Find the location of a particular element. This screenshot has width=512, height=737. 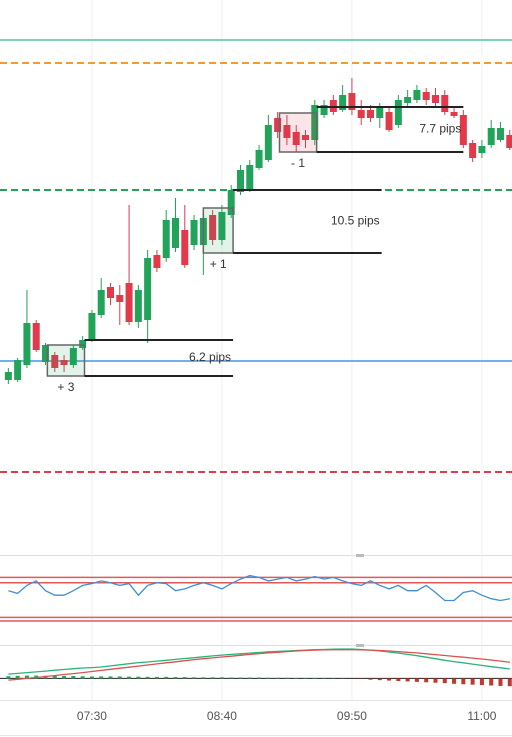

x-tick-label: 09:50 is located at coordinates (352, 716).